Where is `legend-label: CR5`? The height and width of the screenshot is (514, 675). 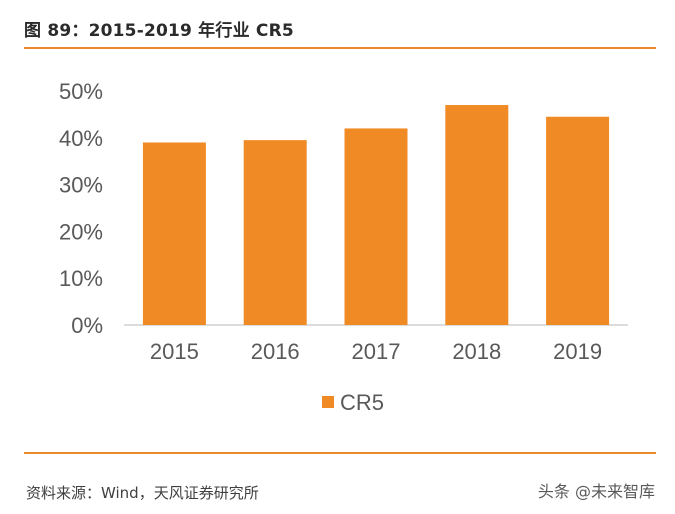 legend-label: CR5 is located at coordinates (362, 402).